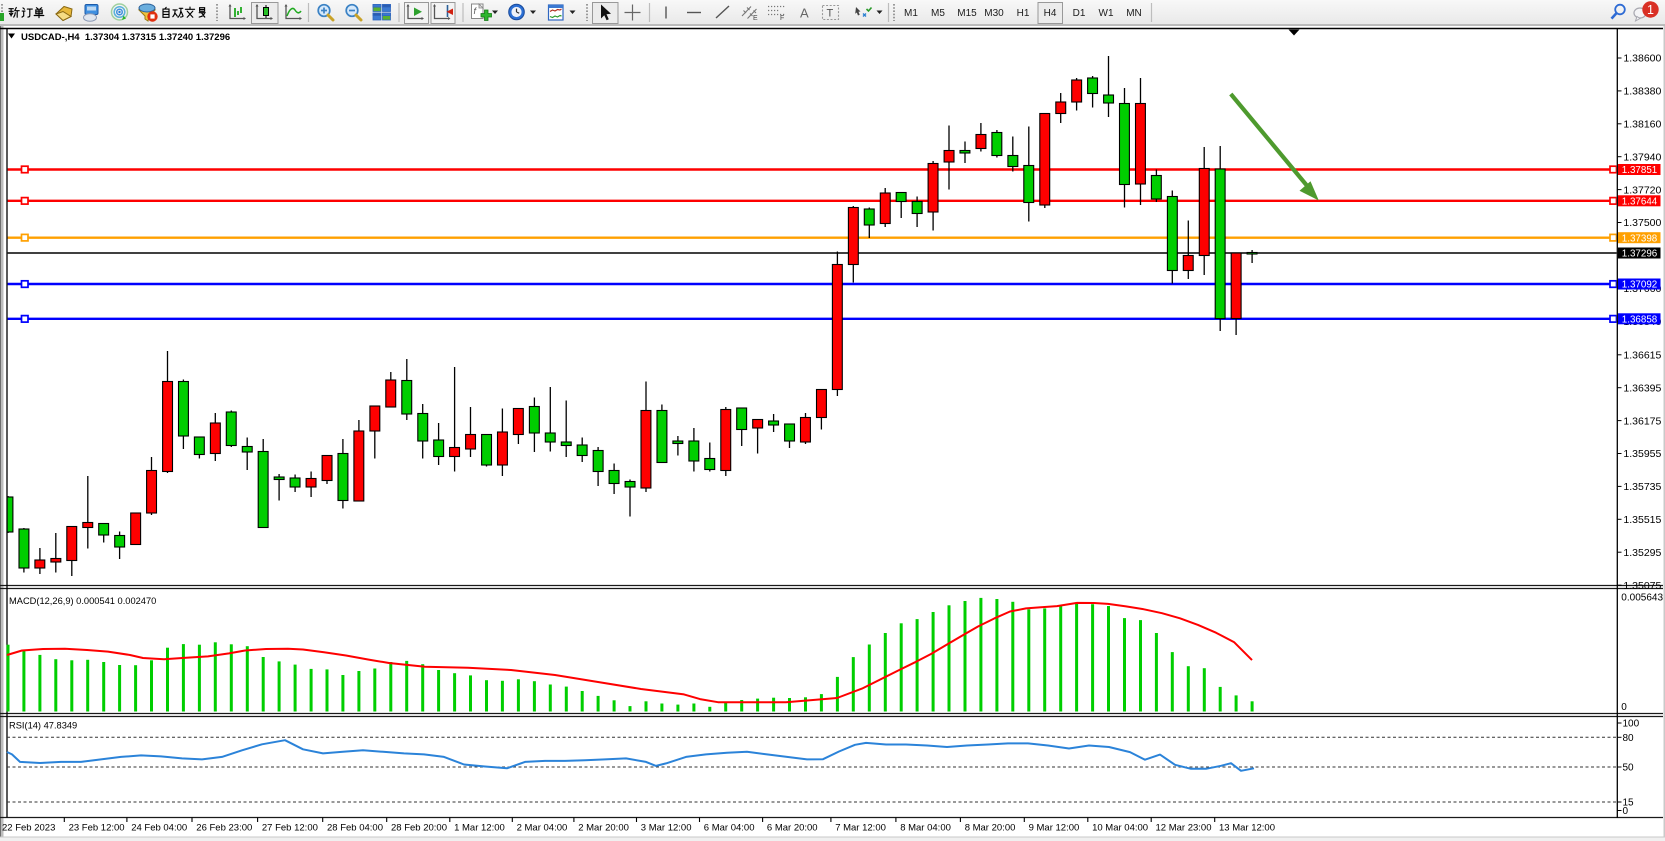  I want to click on svg-text: 1.35955, so click(1642, 454).